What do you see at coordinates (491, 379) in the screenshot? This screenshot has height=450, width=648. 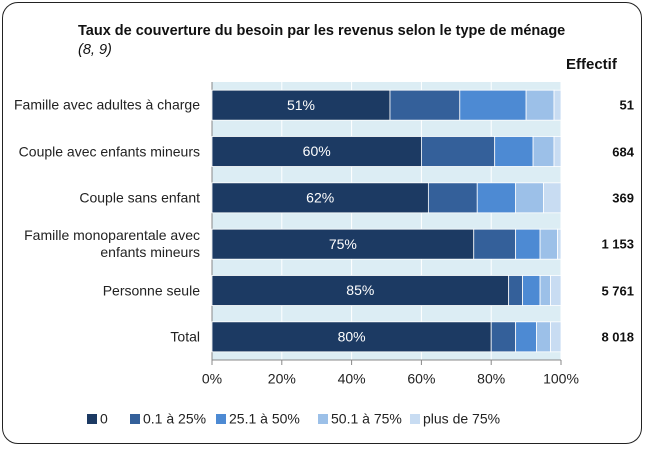 I see `x-tick-label: 80%` at bounding box center [491, 379].